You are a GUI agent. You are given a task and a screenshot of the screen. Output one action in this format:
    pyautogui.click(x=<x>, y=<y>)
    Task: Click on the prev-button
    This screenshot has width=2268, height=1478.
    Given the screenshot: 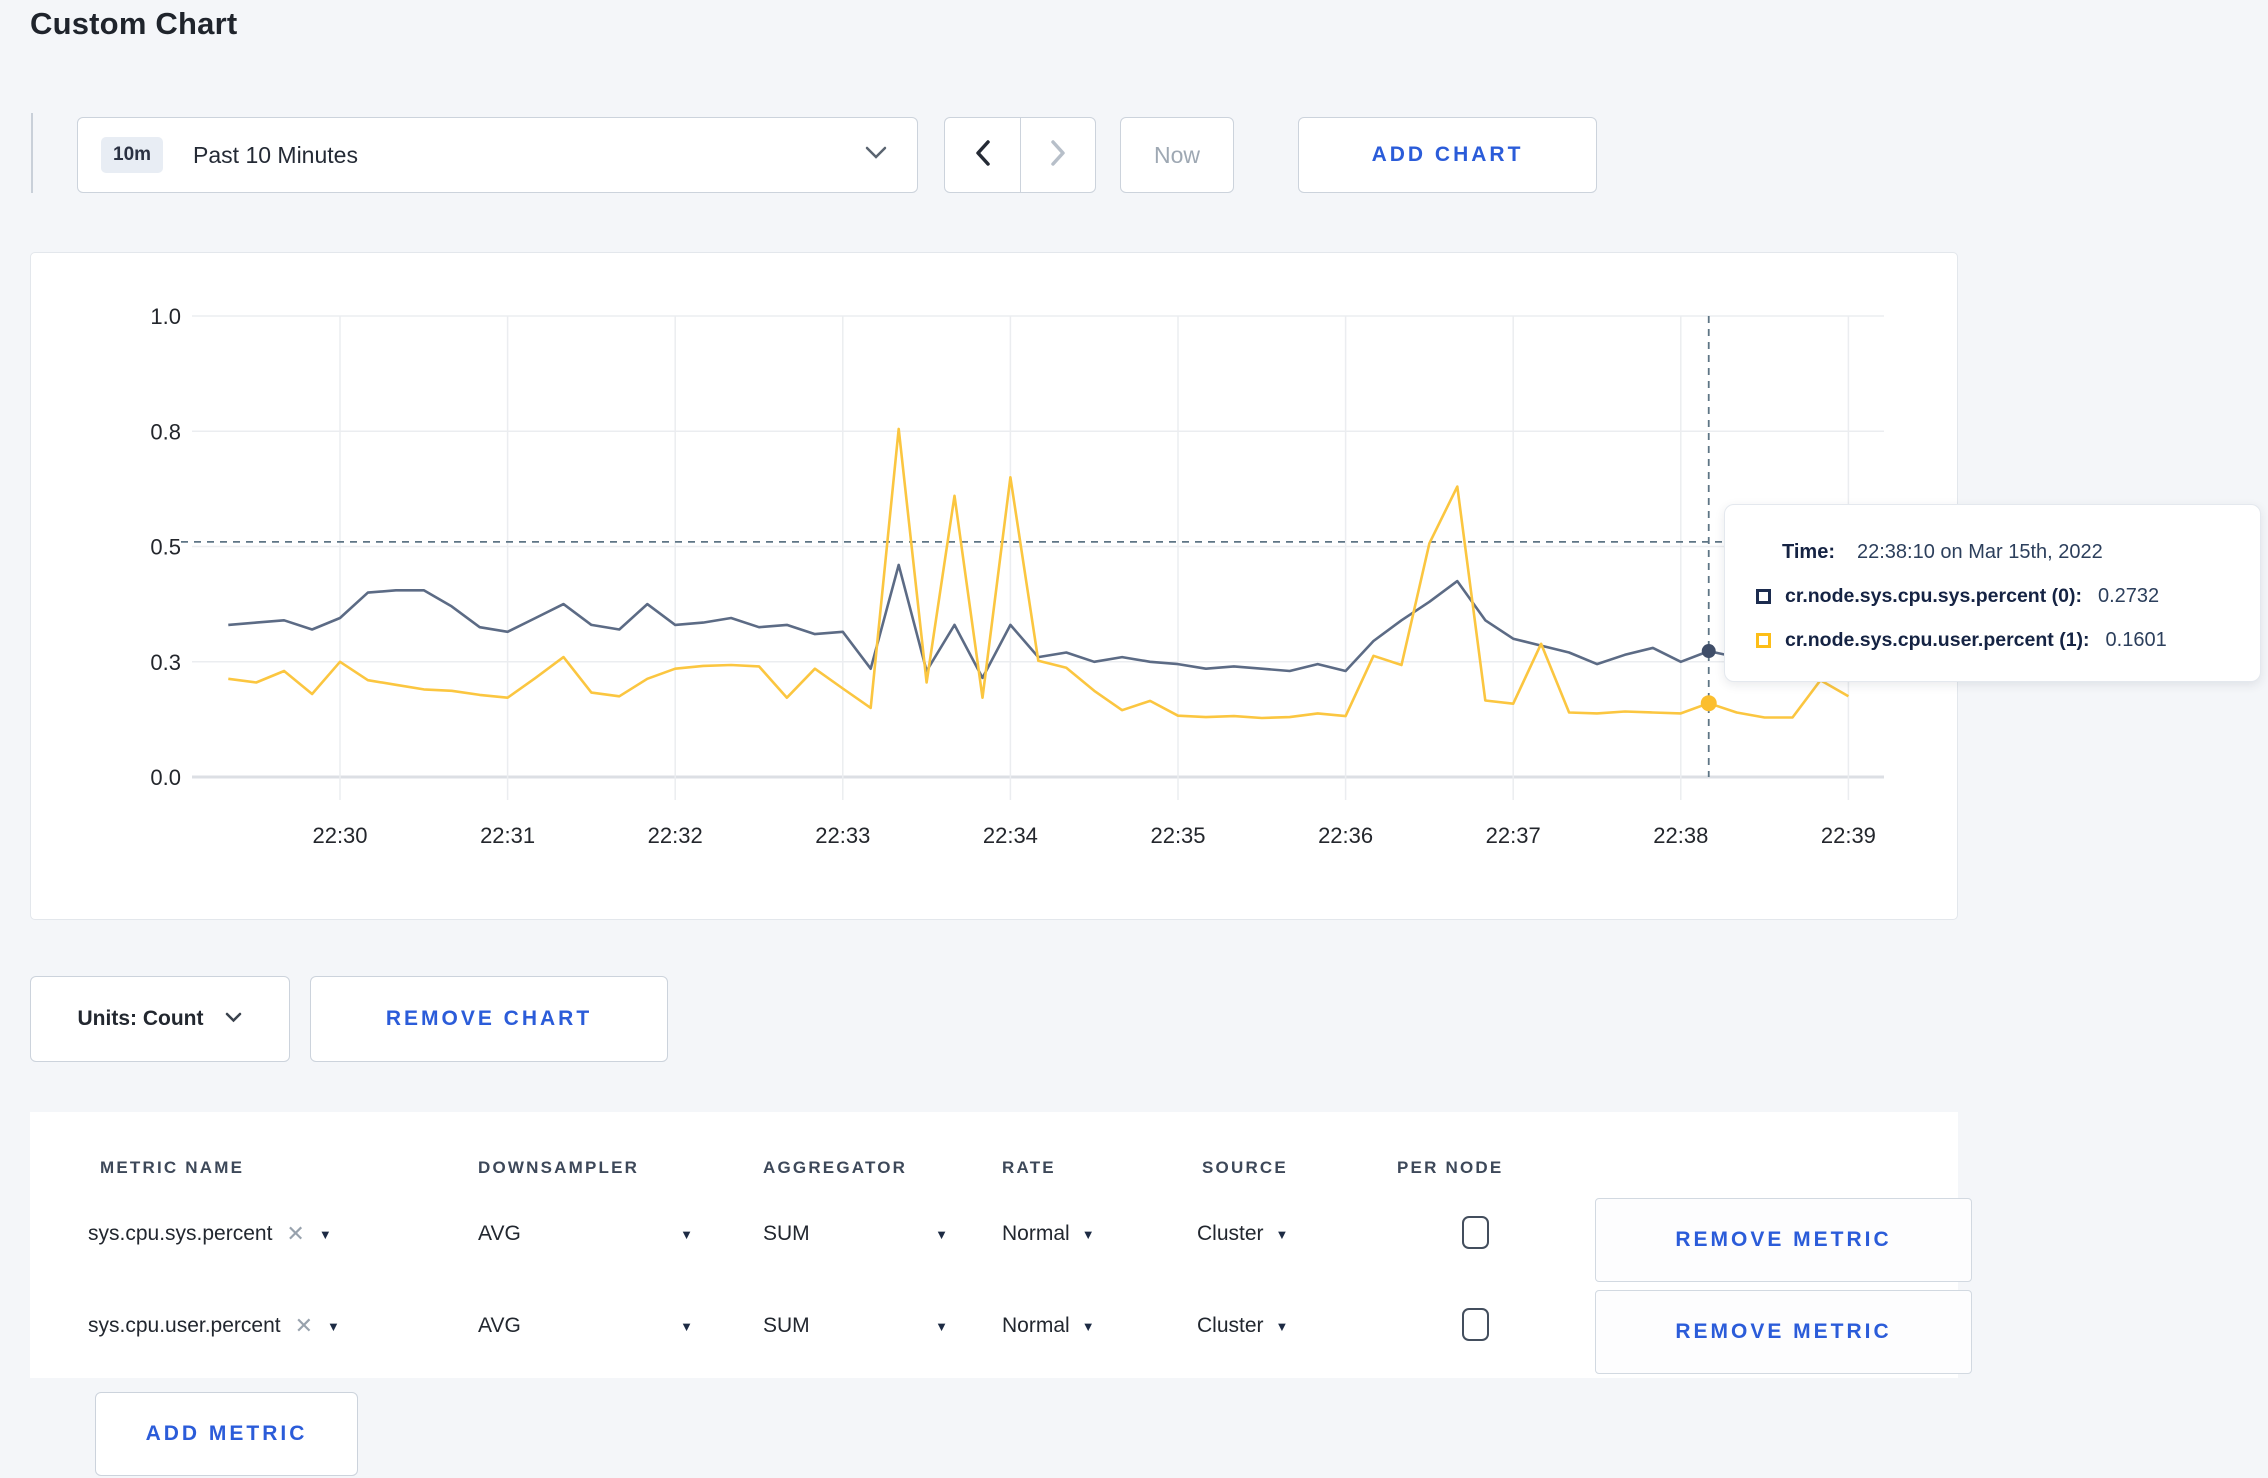 What is the action you would take?
    pyautogui.click(x=982, y=155)
    